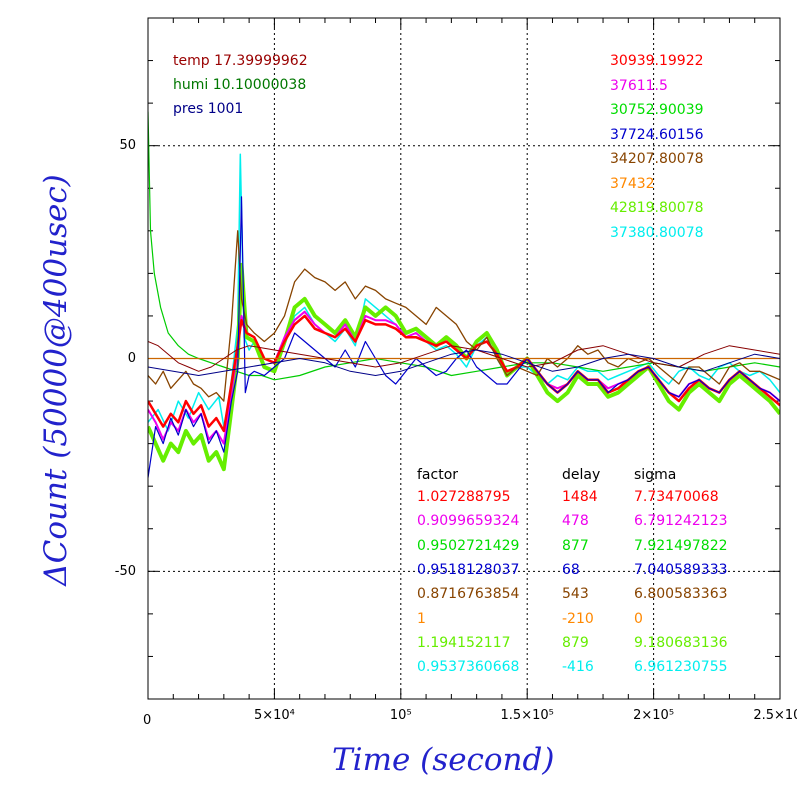 The image size is (797, 797). I want to click on stats-cell-factor: 1.194152117, so click(464, 642).